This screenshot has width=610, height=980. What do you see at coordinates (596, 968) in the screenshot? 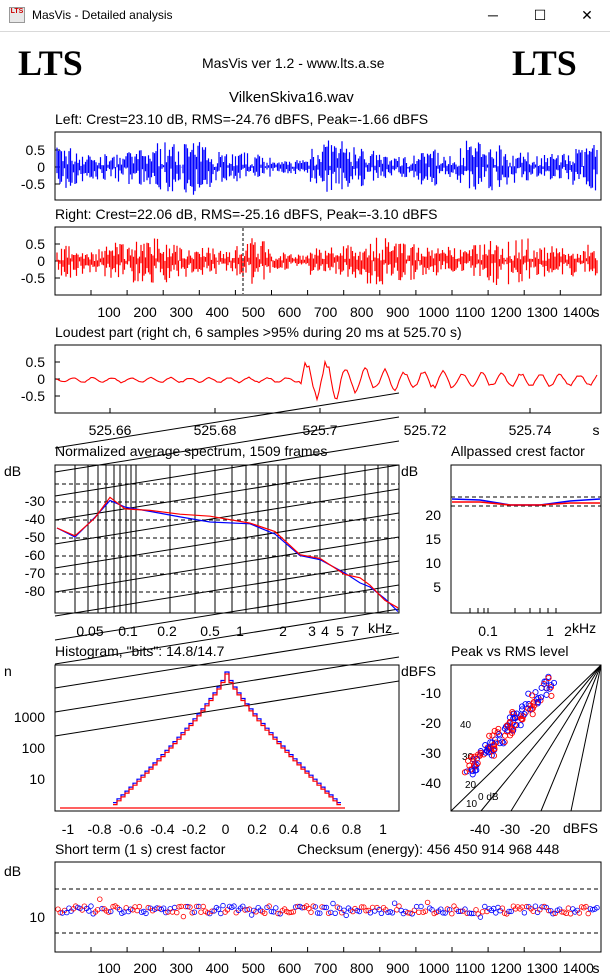
I see `short-term-x-unit: s` at bounding box center [596, 968].